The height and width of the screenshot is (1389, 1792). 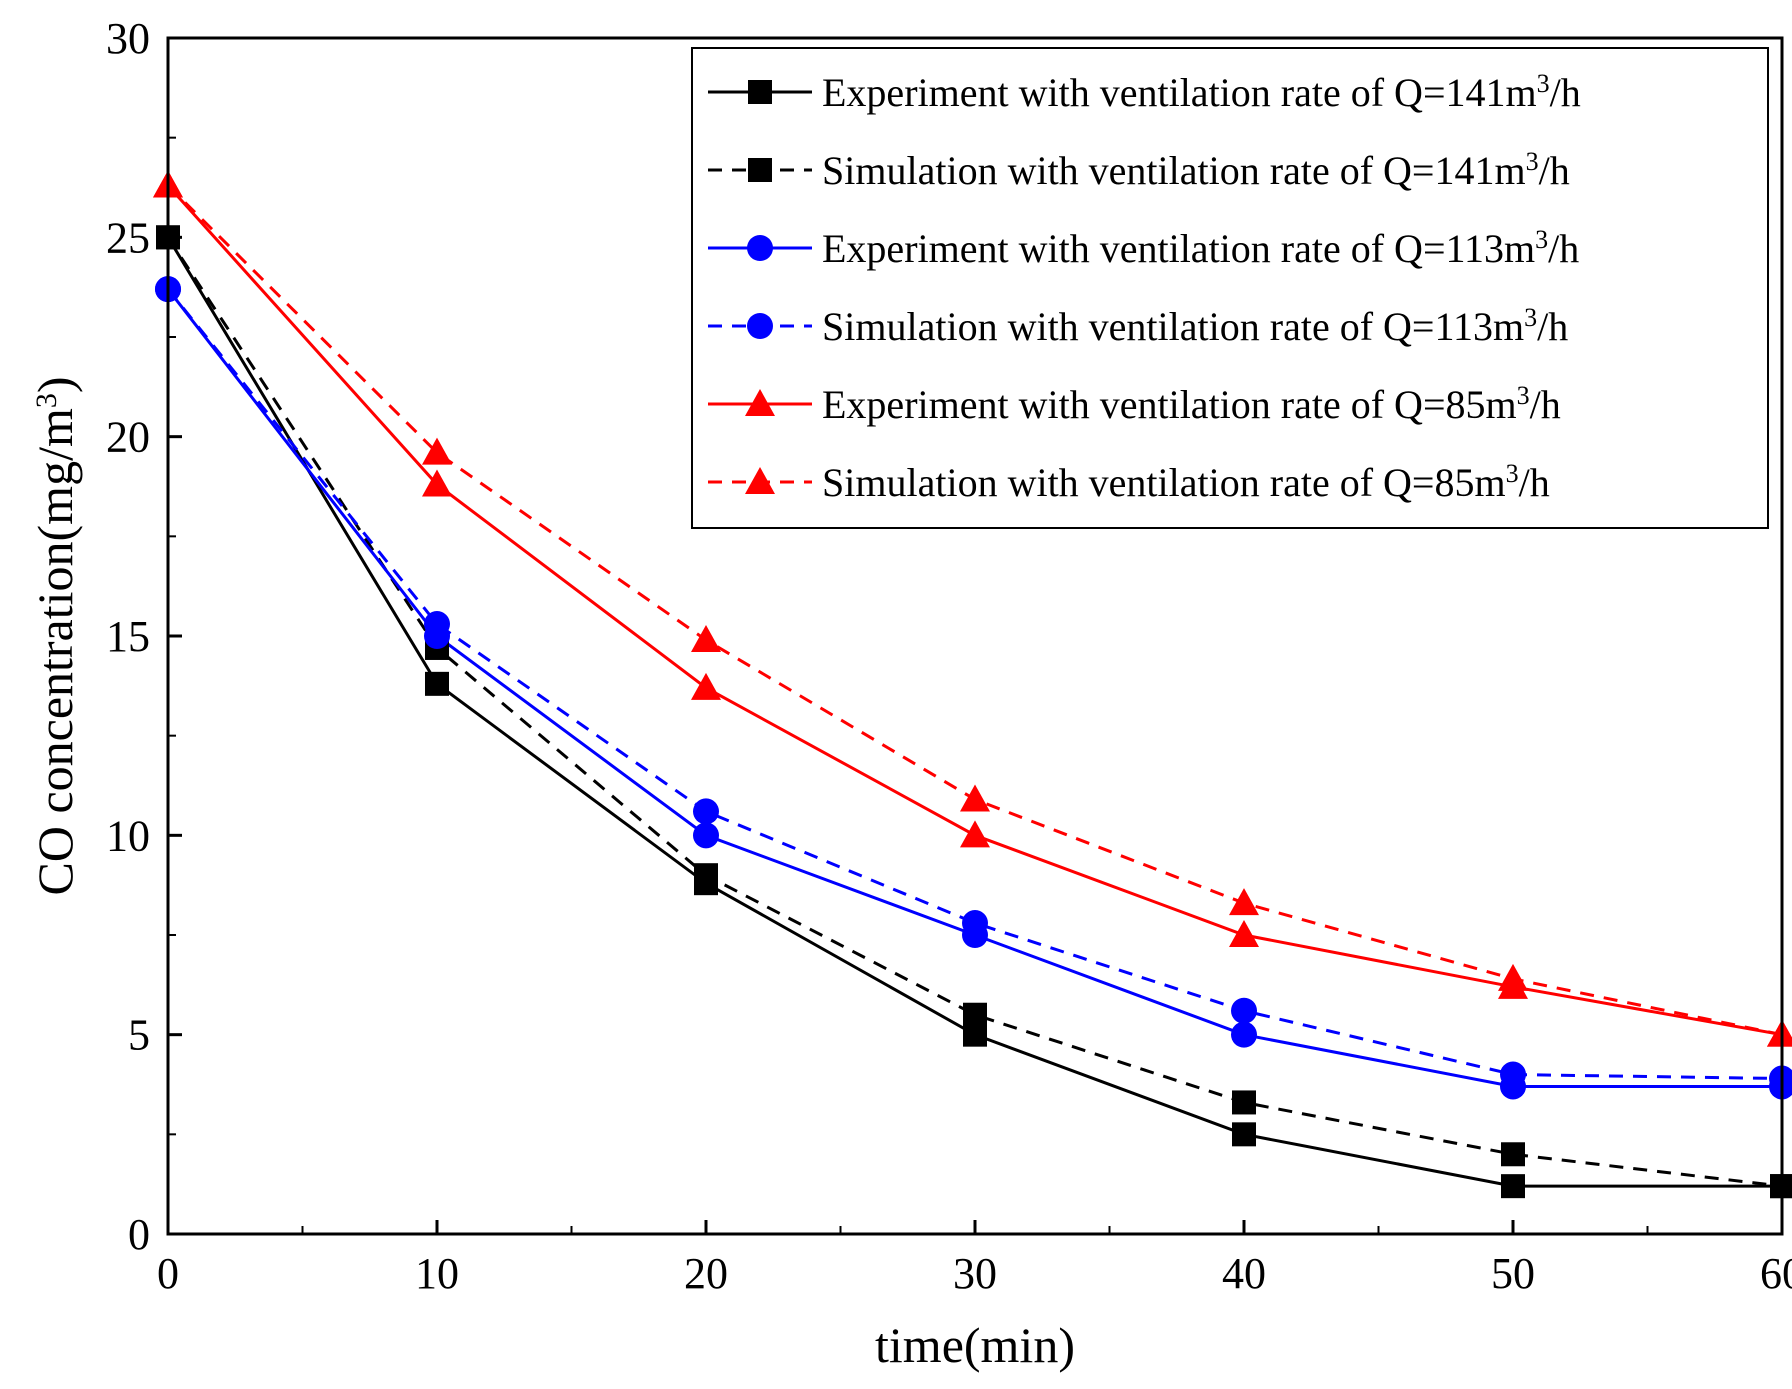 I want to click on y-axis-title-tail: ), so click(x=55, y=384).